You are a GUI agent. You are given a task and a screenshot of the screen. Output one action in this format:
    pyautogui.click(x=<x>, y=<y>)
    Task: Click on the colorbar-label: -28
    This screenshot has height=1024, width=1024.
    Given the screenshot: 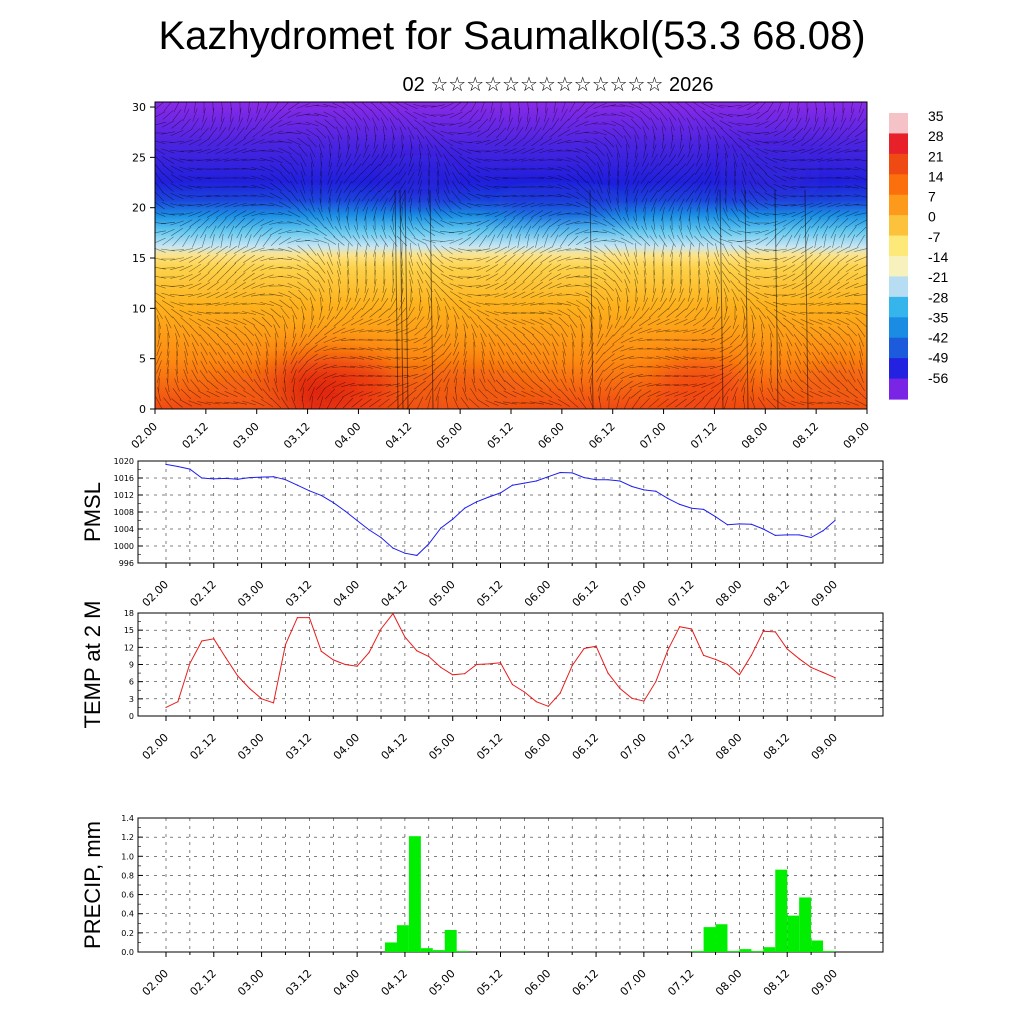 What is the action you would take?
    pyautogui.click(x=938, y=297)
    